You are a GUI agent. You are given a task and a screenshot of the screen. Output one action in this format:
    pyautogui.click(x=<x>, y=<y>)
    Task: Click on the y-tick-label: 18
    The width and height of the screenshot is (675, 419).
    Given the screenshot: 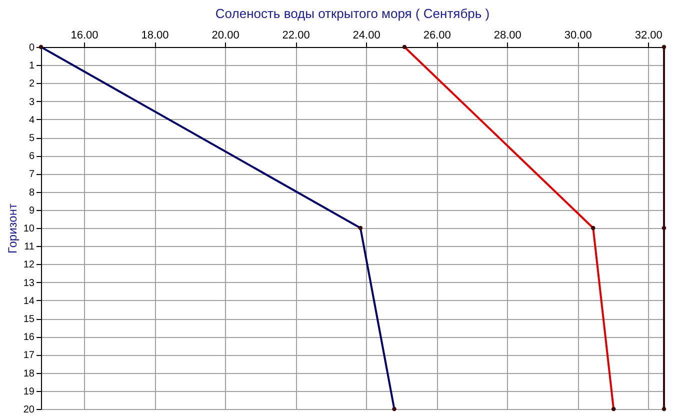 What is the action you would take?
    pyautogui.click(x=29, y=374)
    